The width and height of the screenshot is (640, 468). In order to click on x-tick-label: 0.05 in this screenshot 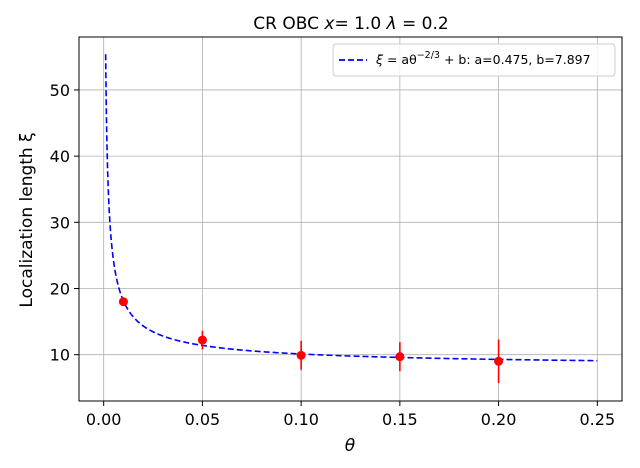, I will do `click(203, 419)`.